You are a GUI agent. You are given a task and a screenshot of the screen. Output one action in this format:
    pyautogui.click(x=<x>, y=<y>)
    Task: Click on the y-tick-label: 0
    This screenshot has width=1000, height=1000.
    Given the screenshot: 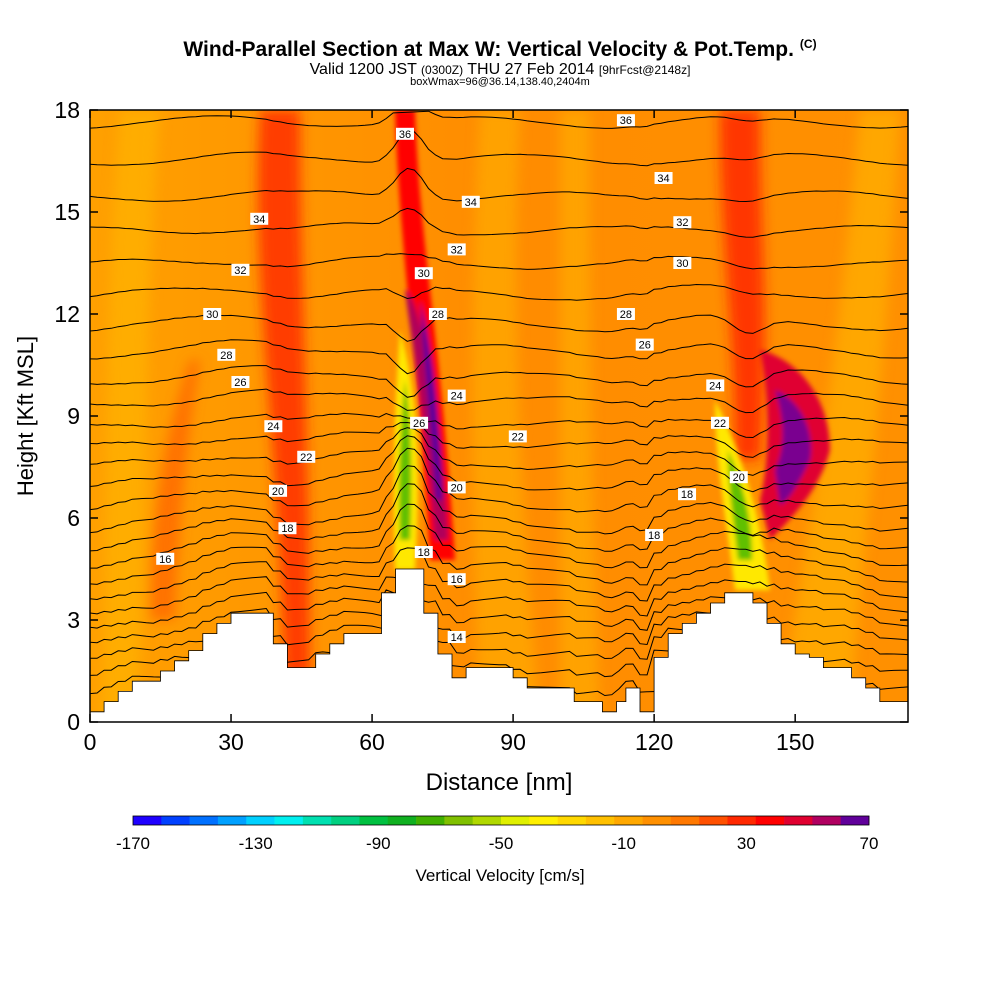 What is the action you would take?
    pyautogui.click(x=73, y=722)
    